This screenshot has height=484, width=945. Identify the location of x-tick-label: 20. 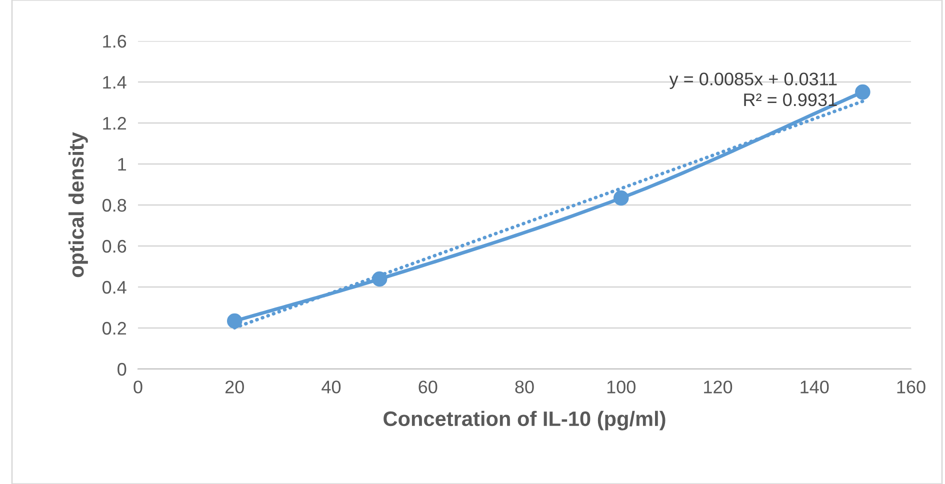
(234, 387).